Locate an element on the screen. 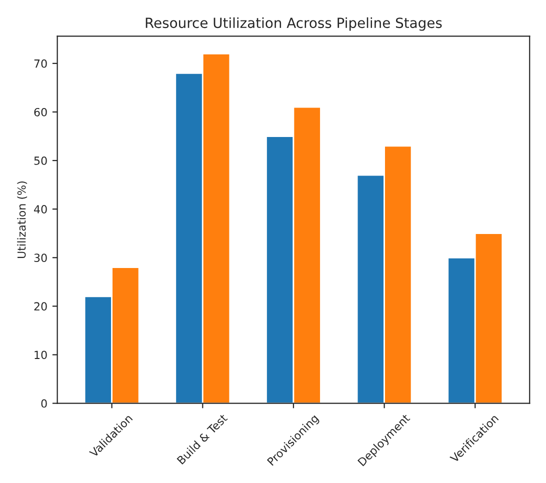 This screenshot has width=546, height=483. y-tick-label: 10 is located at coordinates (40, 355).